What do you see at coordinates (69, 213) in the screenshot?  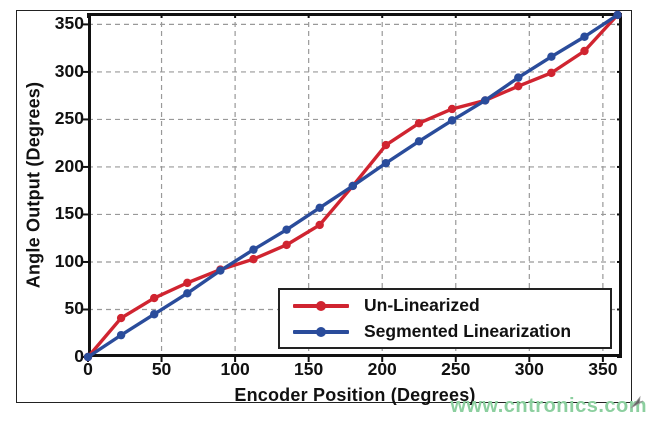 I see `y-tick-label: 150` at bounding box center [69, 213].